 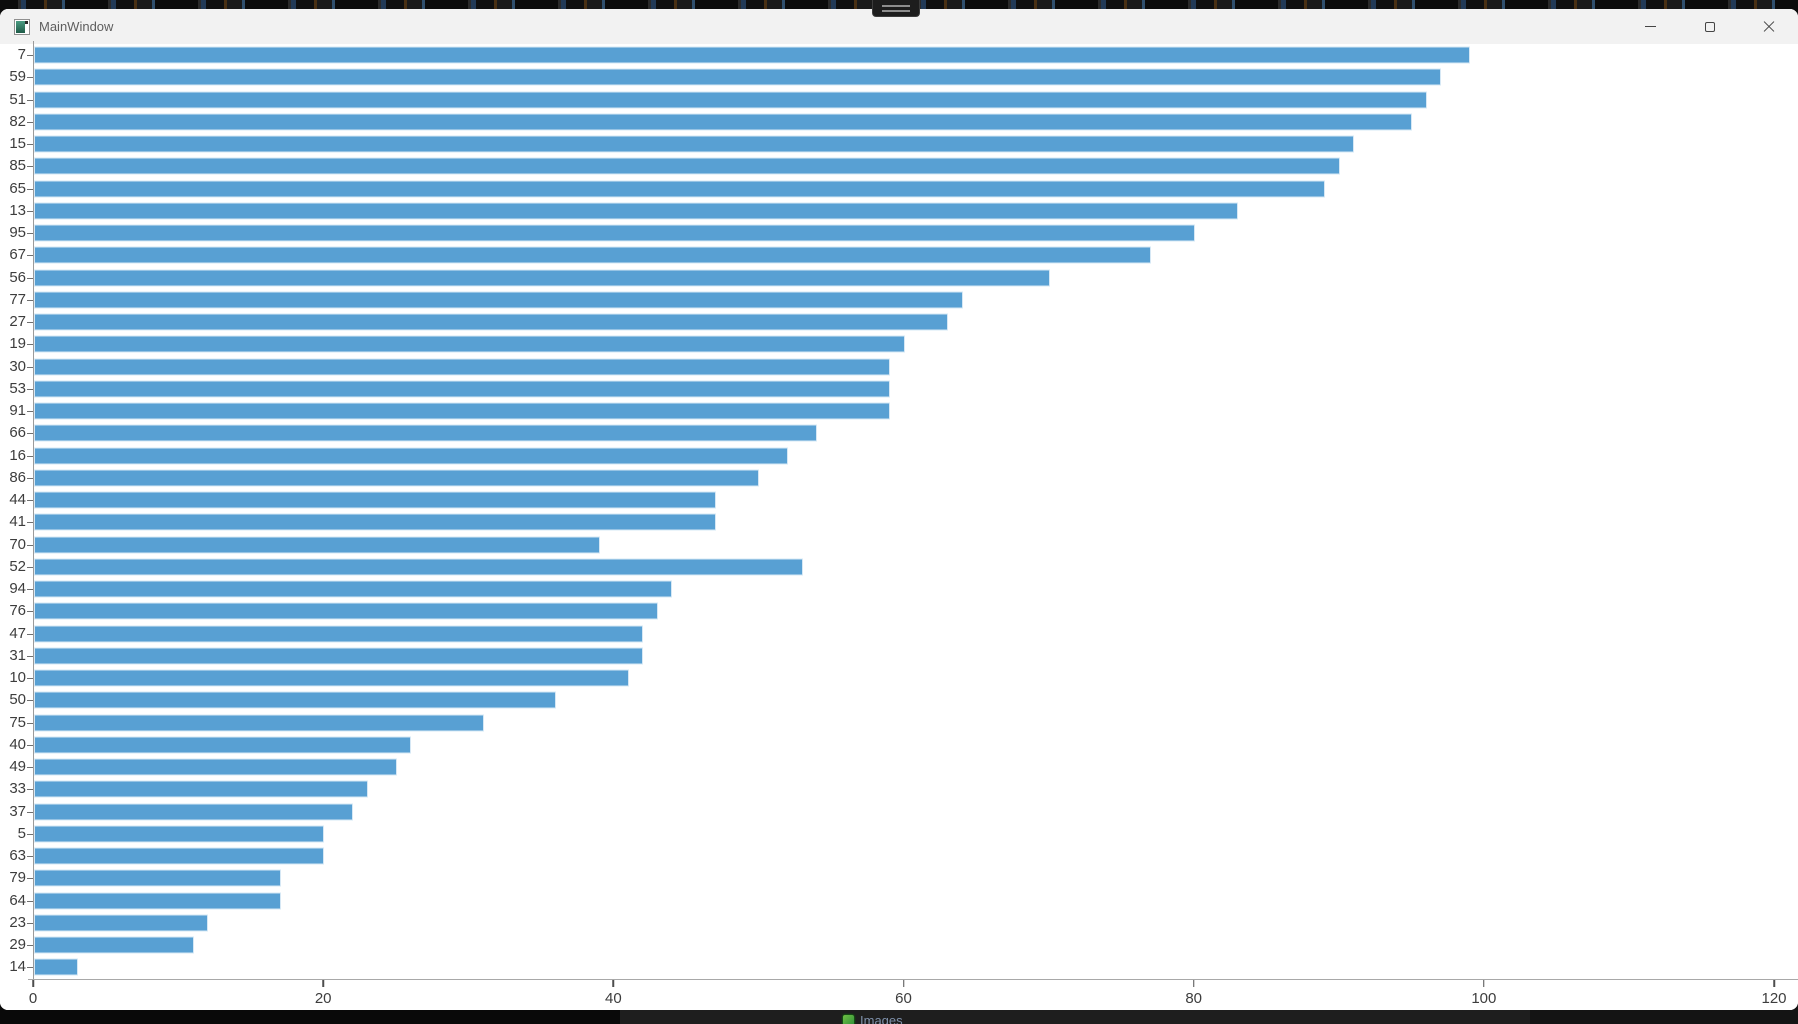 I want to click on maximize-button, so click(x=1709, y=26).